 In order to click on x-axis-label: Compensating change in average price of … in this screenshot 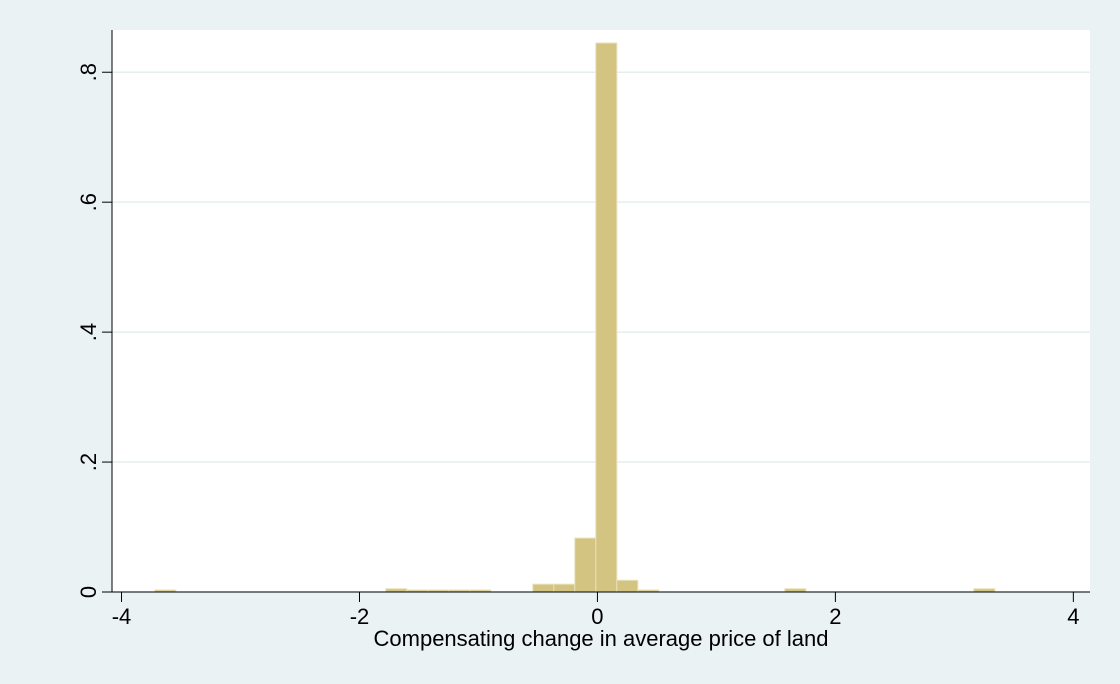, I will do `click(601, 638)`.